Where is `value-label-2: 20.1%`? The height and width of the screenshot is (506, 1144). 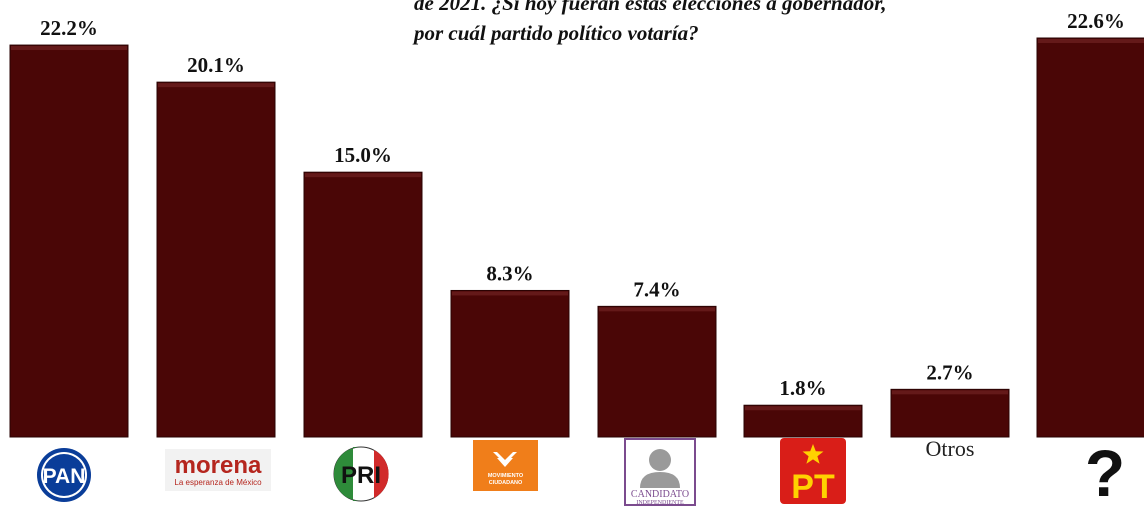
value-label-2: 20.1% is located at coordinates (216, 65).